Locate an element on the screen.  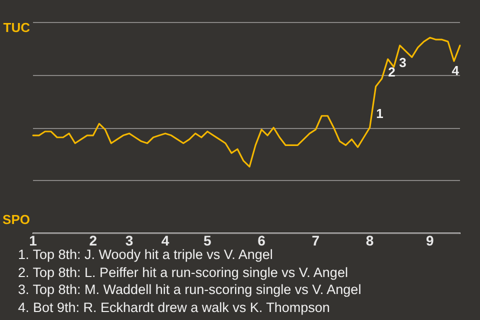
text: 4. Bot 9th: R. Eckhardt drew a walk vs K. Thompson is located at coordinates (174, 307).